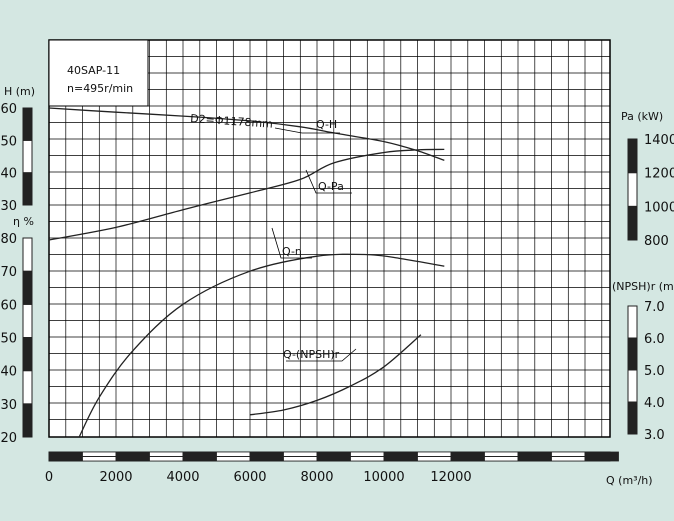  What do you see at coordinates (332, 468) in the screenshot?
I see `scale-bars: 0 2000 4000 6000 8000 10000 12000` at bounding box center [332, 468].